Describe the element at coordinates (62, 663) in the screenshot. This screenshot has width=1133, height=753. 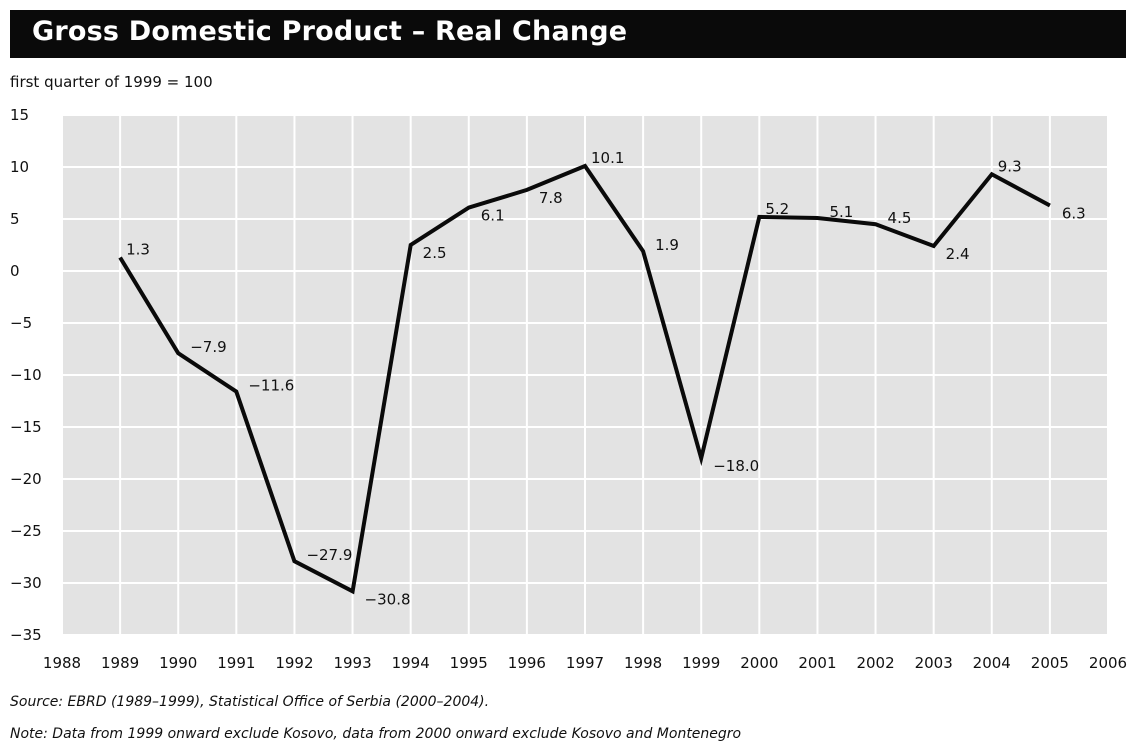
I see `x-tick-label: 1988` at that location.